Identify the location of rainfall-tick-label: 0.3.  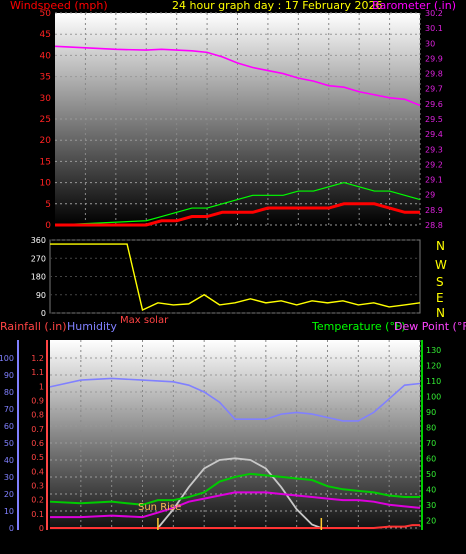
(37, 486).